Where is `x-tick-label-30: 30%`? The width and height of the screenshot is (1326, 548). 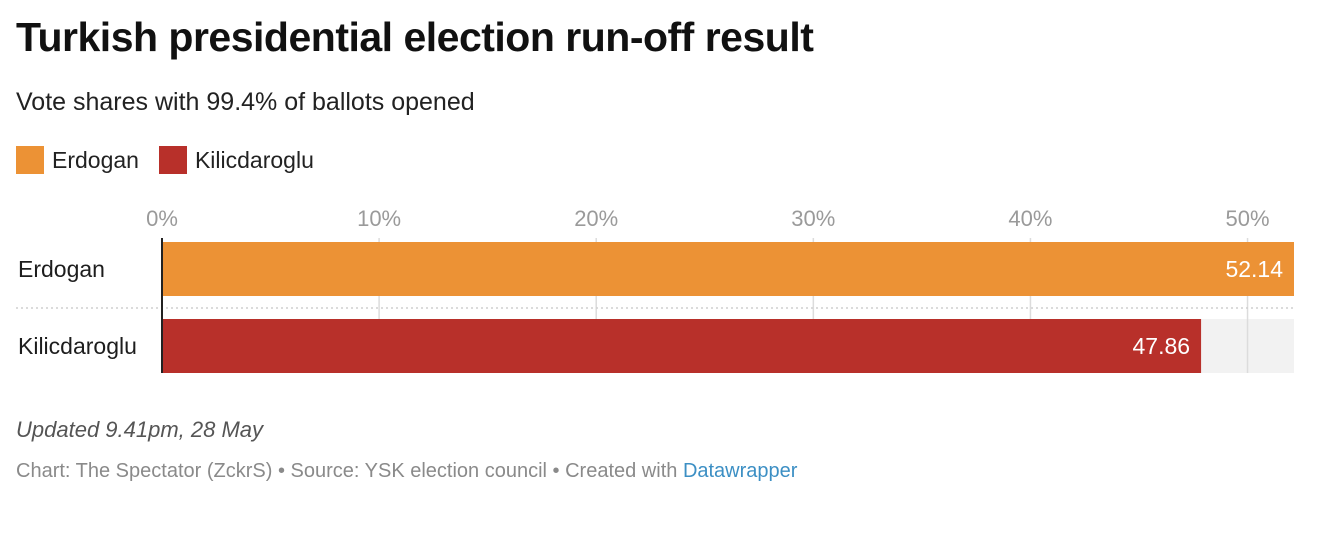
x-tick-label-30: 30% is located at coordinates (813, 218).